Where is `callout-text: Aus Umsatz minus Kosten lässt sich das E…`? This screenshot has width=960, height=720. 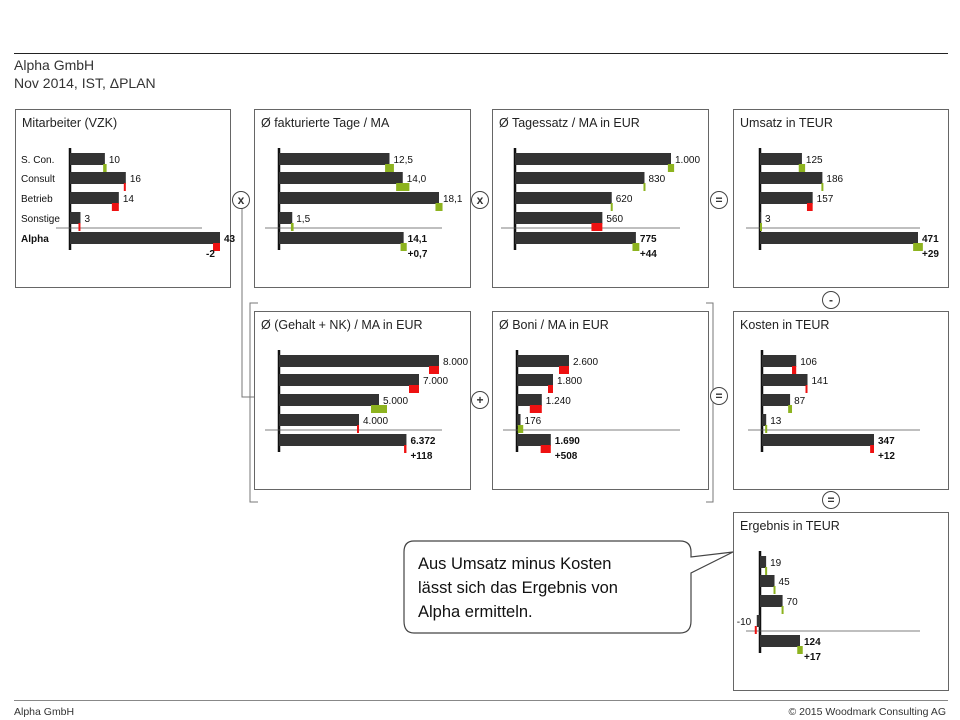 callout-text: Aus Umsatz minus Kosten lässt sich das E… is located at coordinates (548, 588).